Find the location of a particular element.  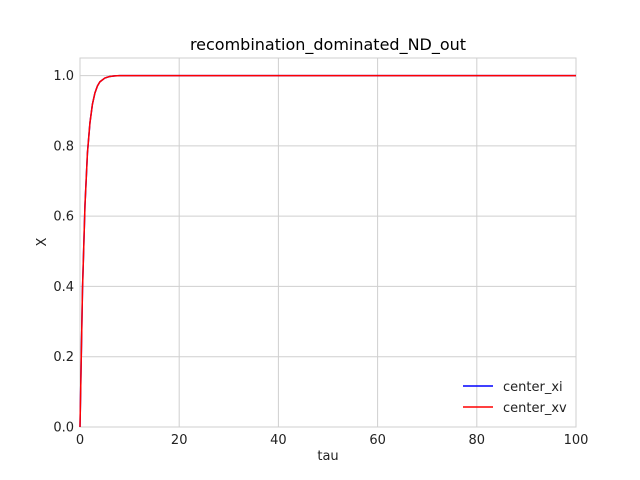

chart-title: recombination_dominated_ND_out is located at coordinates (328, 45).